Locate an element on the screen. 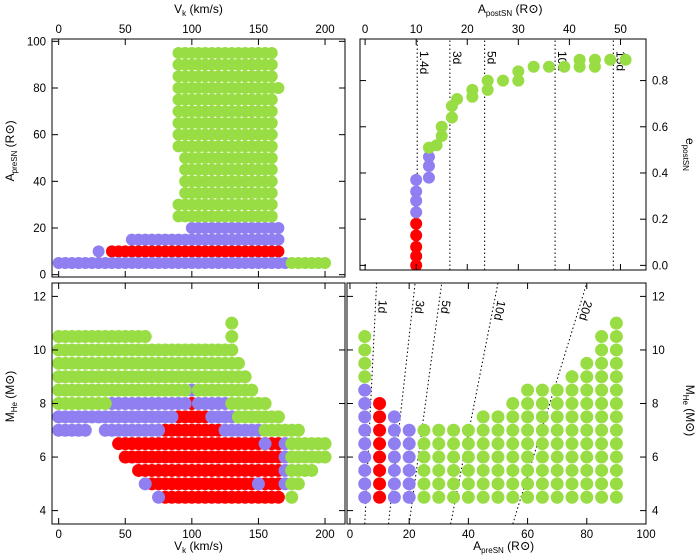 The image size is (700, 560). x-axis-label: Vk (km/s) is located at coordinates (198, 547).